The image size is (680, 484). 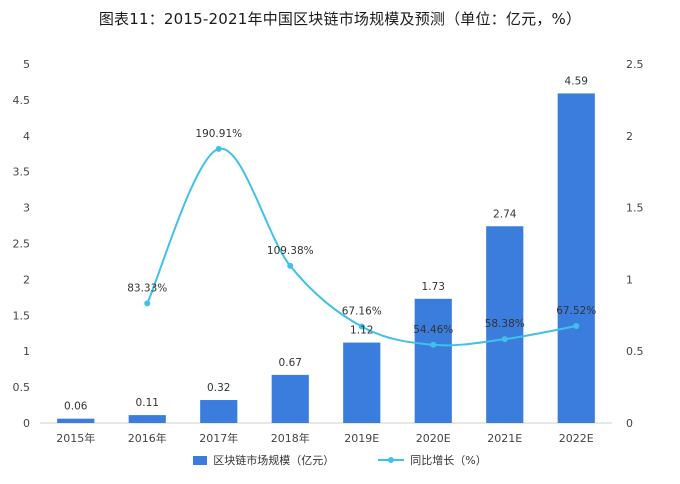 I want to click on growth-value-label: 190.91%, so click(x=218, y=134).